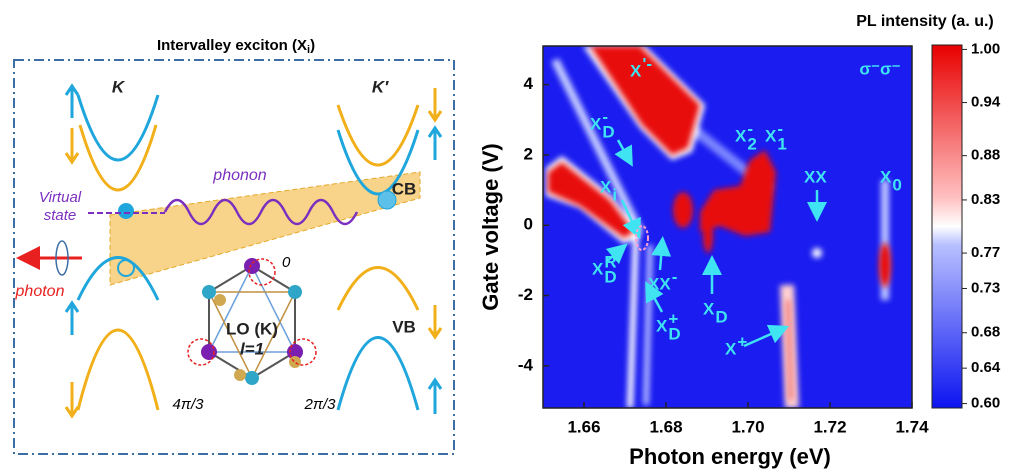 This screenshot has width=1028, height=474. Describe the element at coordinates (985, 155) in the screenshot. I see `colorbar-tick-label: 0.88` at that location.